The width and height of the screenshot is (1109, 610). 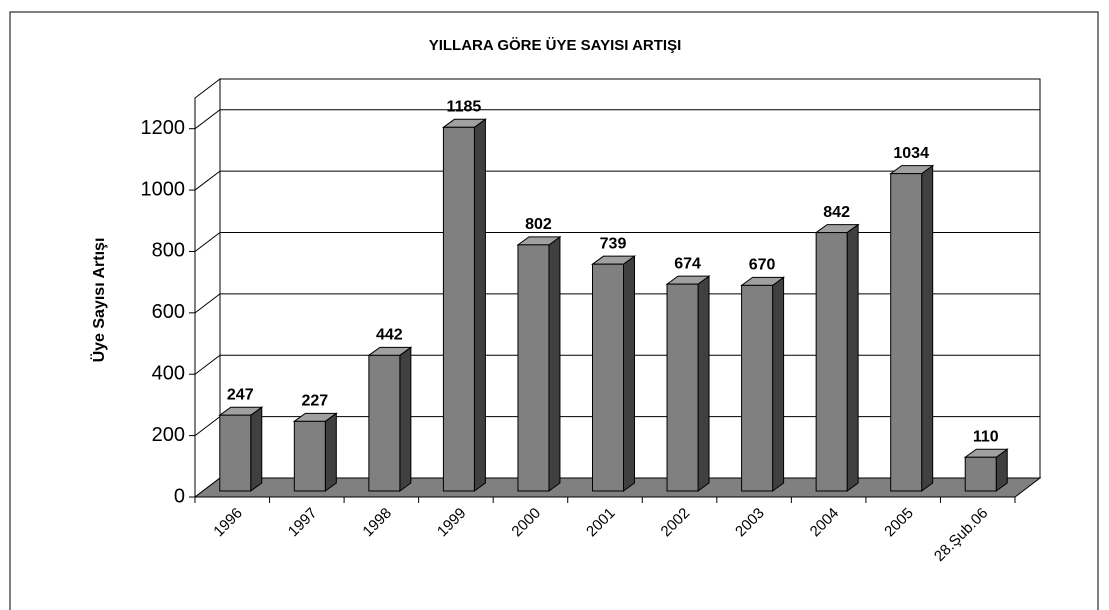 What do you see at coordinates (168, 251) in the screenshot?
I see `y-tick-label: 800` at bounding box center [168, 251].